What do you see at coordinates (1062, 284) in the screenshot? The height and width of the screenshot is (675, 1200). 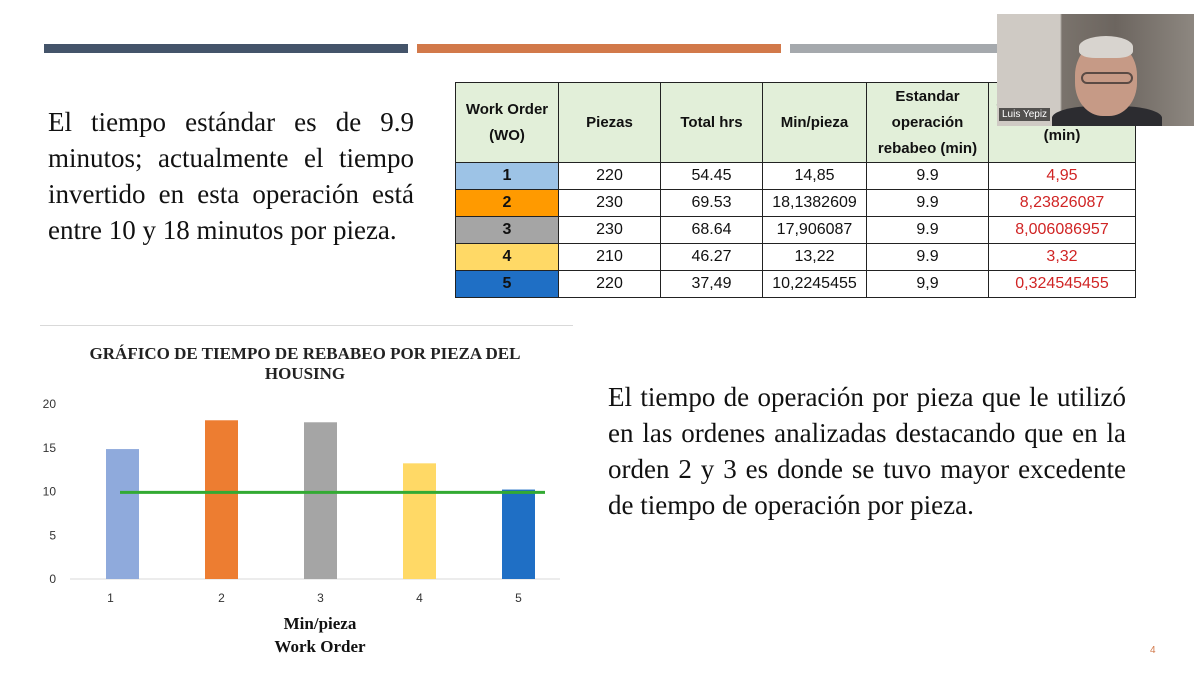 I see `cell-excedente: 0,324545455` at bounding box center [1062, 284].